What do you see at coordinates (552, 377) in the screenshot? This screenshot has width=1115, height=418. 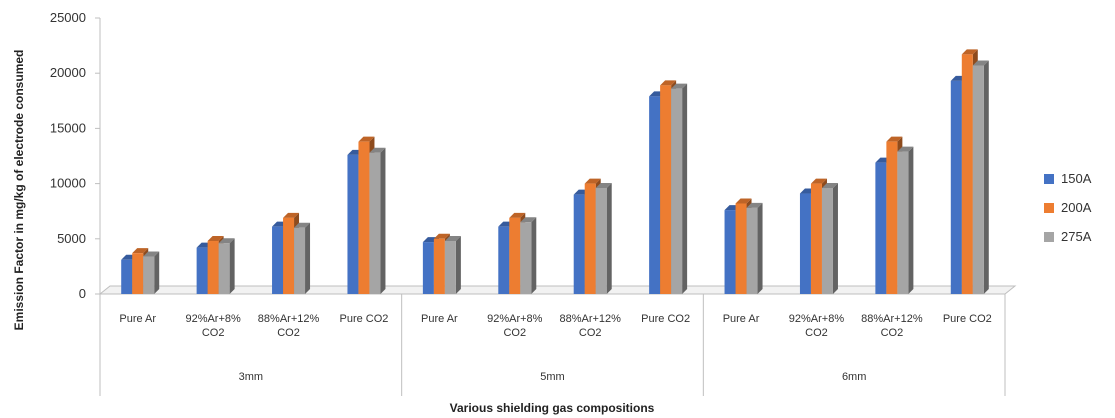 I see `x-group-label: 5mm` at bounding box center [552, 377].